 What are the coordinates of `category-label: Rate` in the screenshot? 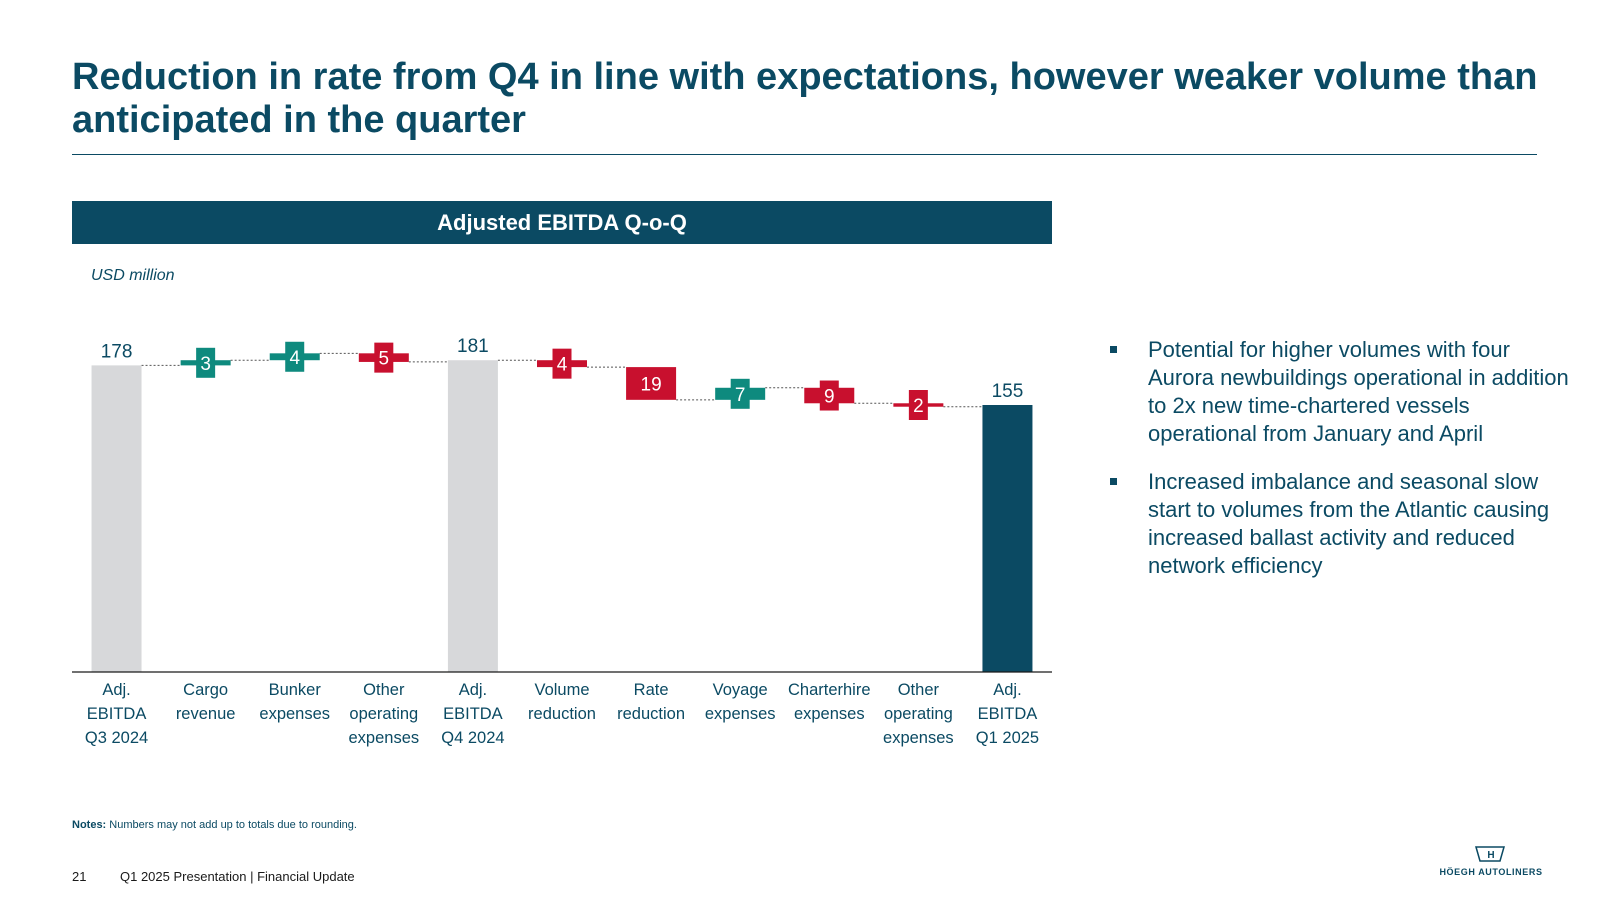 It's located at (651, 690).